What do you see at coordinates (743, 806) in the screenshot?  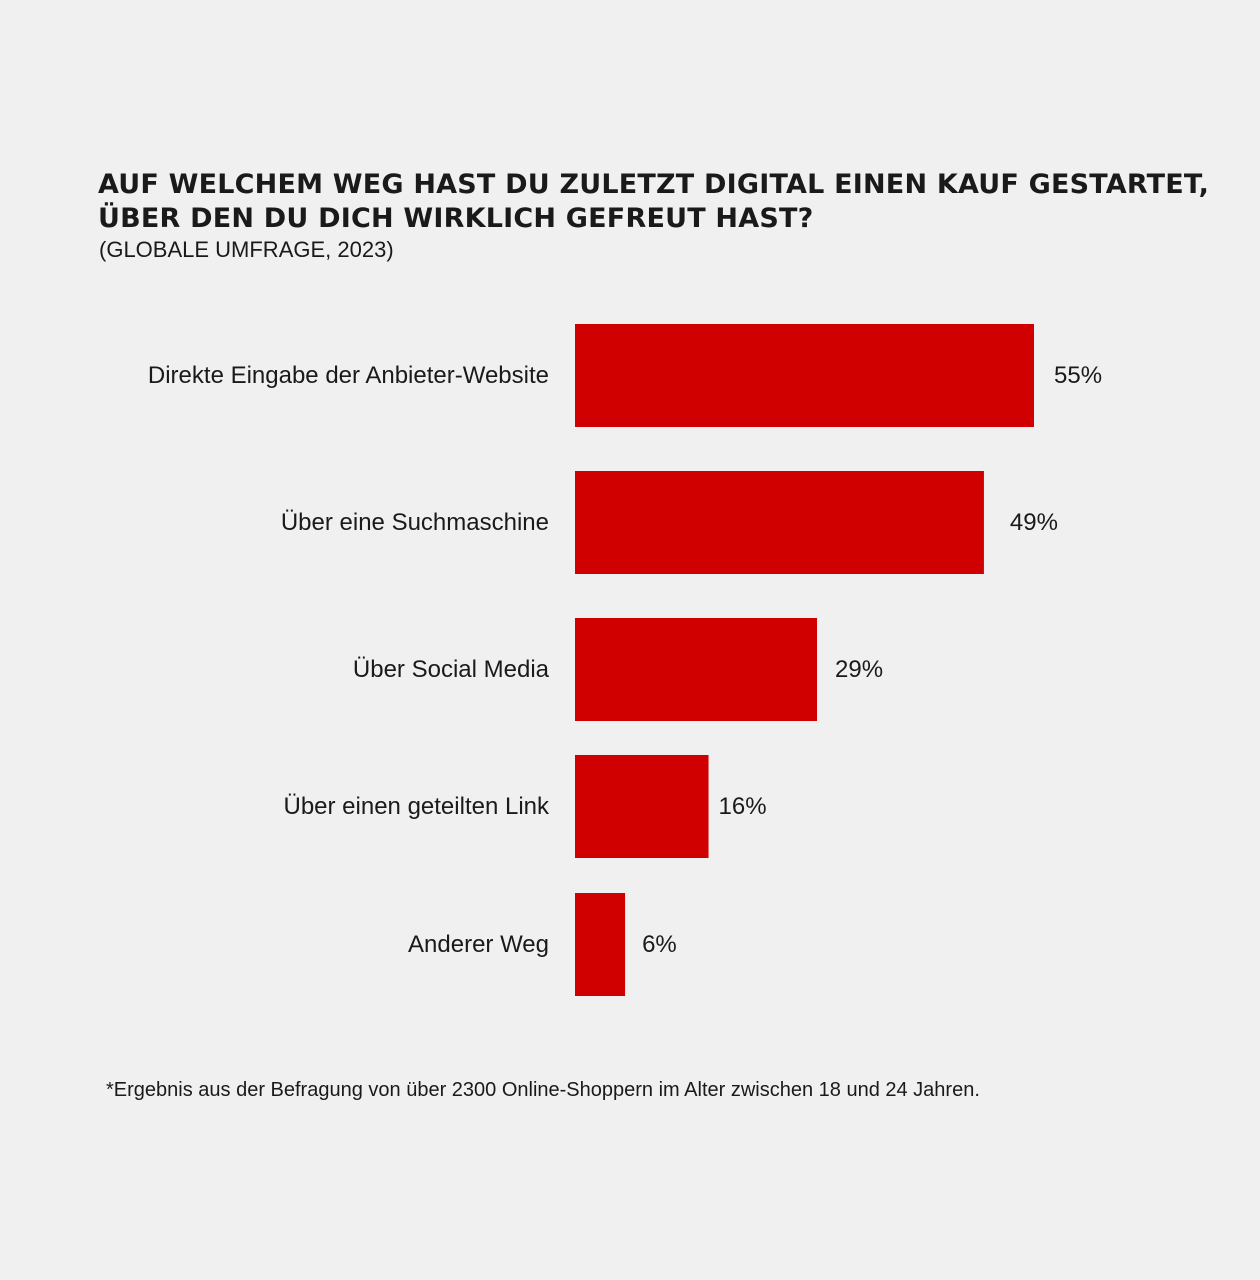 I see `value-label-3: 16%` at bounding box center [743, 806].